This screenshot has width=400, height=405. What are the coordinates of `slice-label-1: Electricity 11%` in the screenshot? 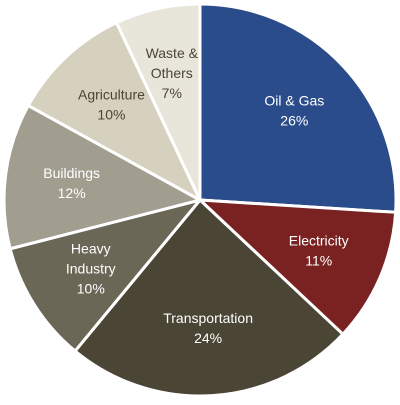 It's located at (319, 250).